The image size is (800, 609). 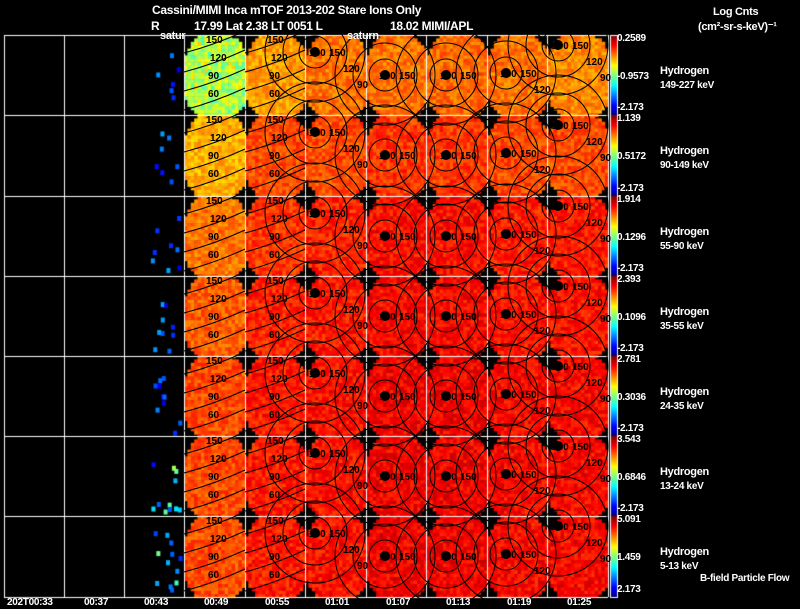 What do you see at coordinates (682, 246) in the screenshot?
I see `energy-range-label: 55-90 keV` at bounding box center [682, 246].